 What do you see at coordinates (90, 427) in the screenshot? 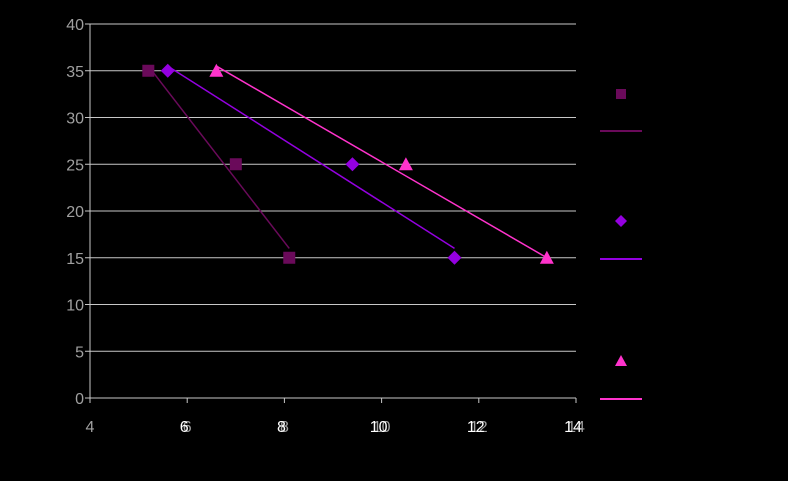
I see `x-tick-label-4: 4` at bounding box center [90, 427].